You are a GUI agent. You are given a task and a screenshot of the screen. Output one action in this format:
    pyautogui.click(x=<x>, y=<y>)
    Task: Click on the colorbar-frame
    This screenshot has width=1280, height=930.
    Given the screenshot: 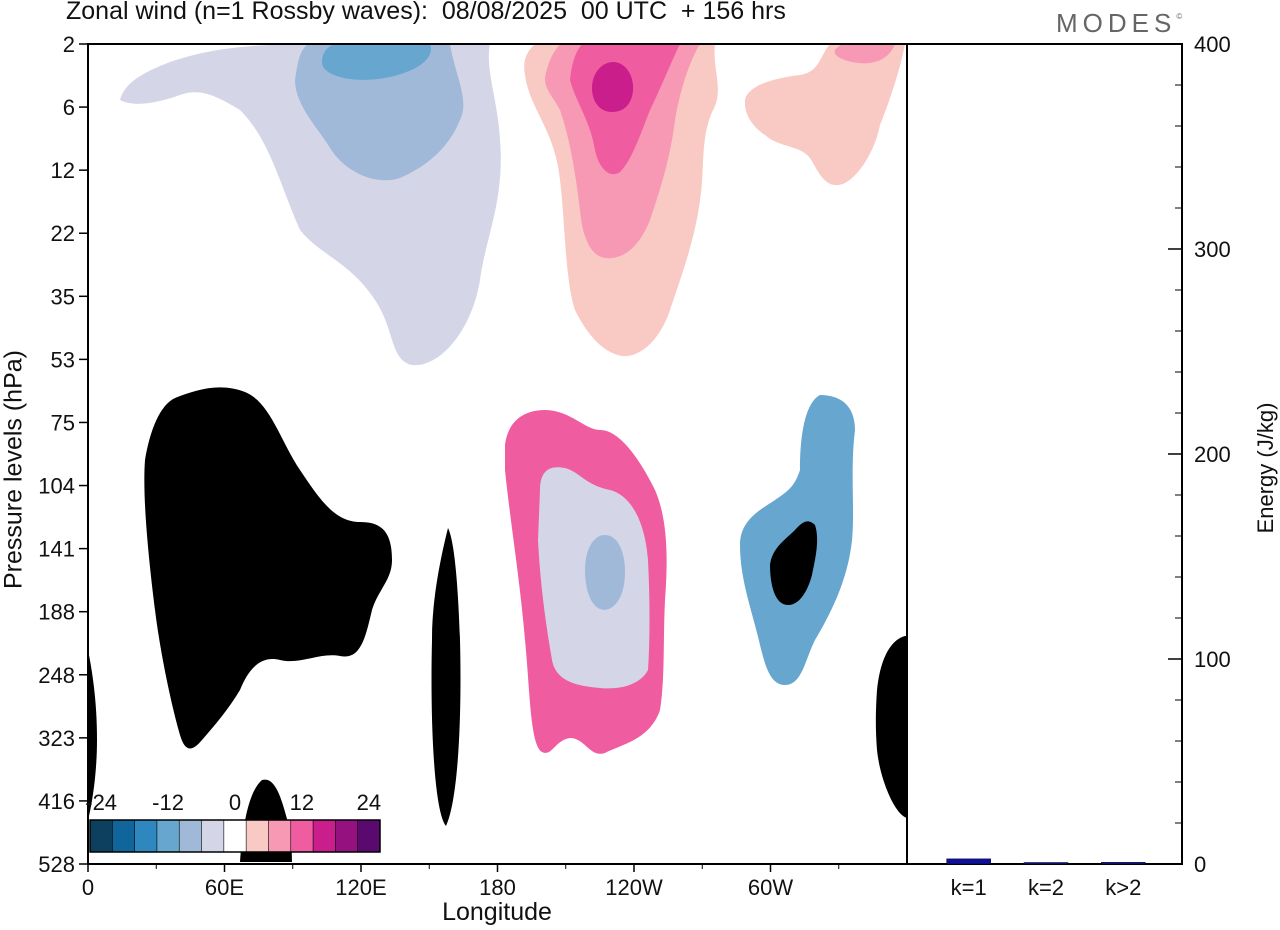 What is the action you would take?
    pyautogui.click(x=235, y=836)
    